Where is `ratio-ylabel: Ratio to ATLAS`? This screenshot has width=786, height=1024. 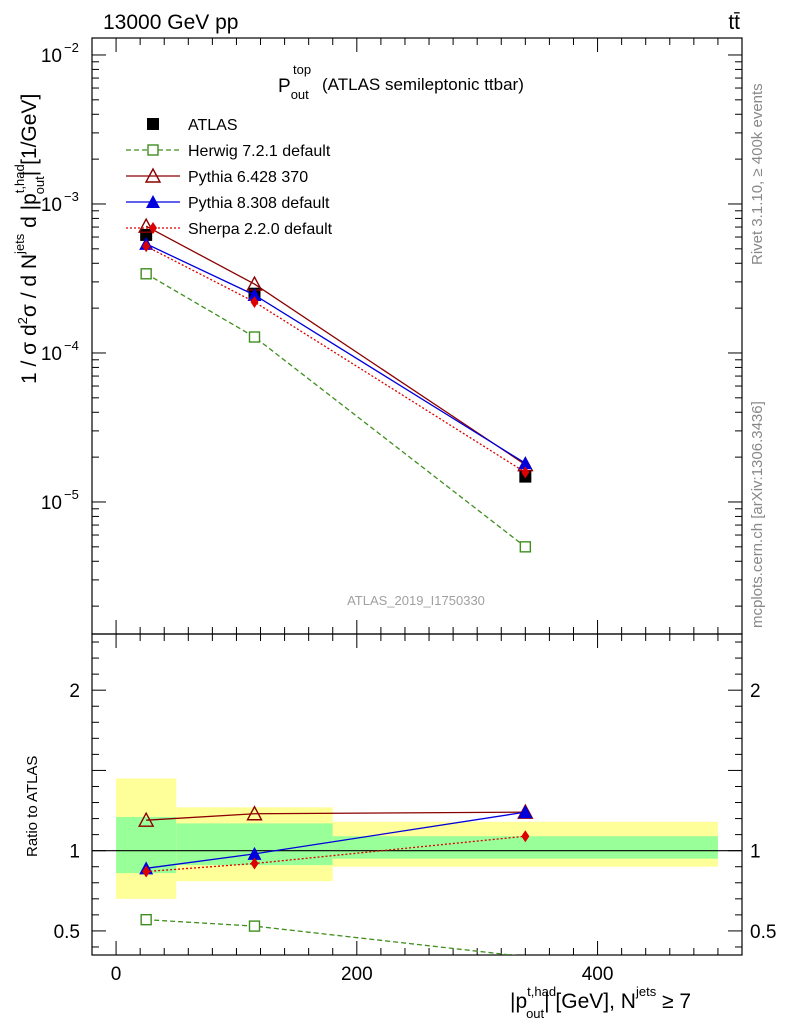
ratio-ylabel: Ratio to ATLAS is located at coordinates (32, 806).